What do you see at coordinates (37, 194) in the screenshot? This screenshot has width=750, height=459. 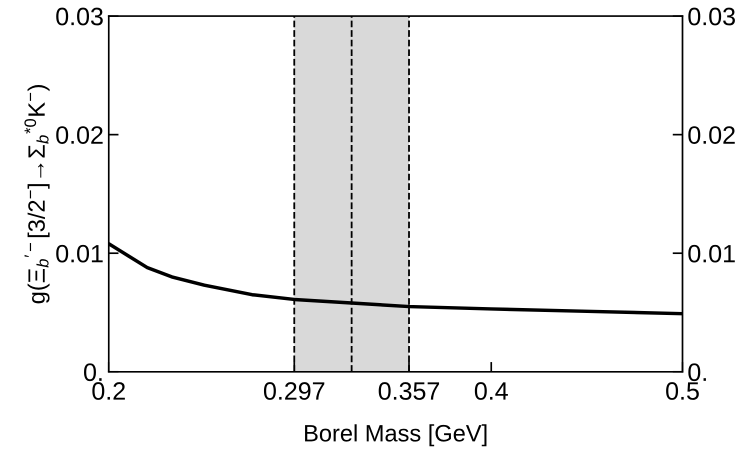 I see `text: g(Ξ$_{b}$$^{′−}$[3/2$^{−}$]→Σ$_{b}$$^{*0}$K$^{−}$)` at bounding box center [37, 194].